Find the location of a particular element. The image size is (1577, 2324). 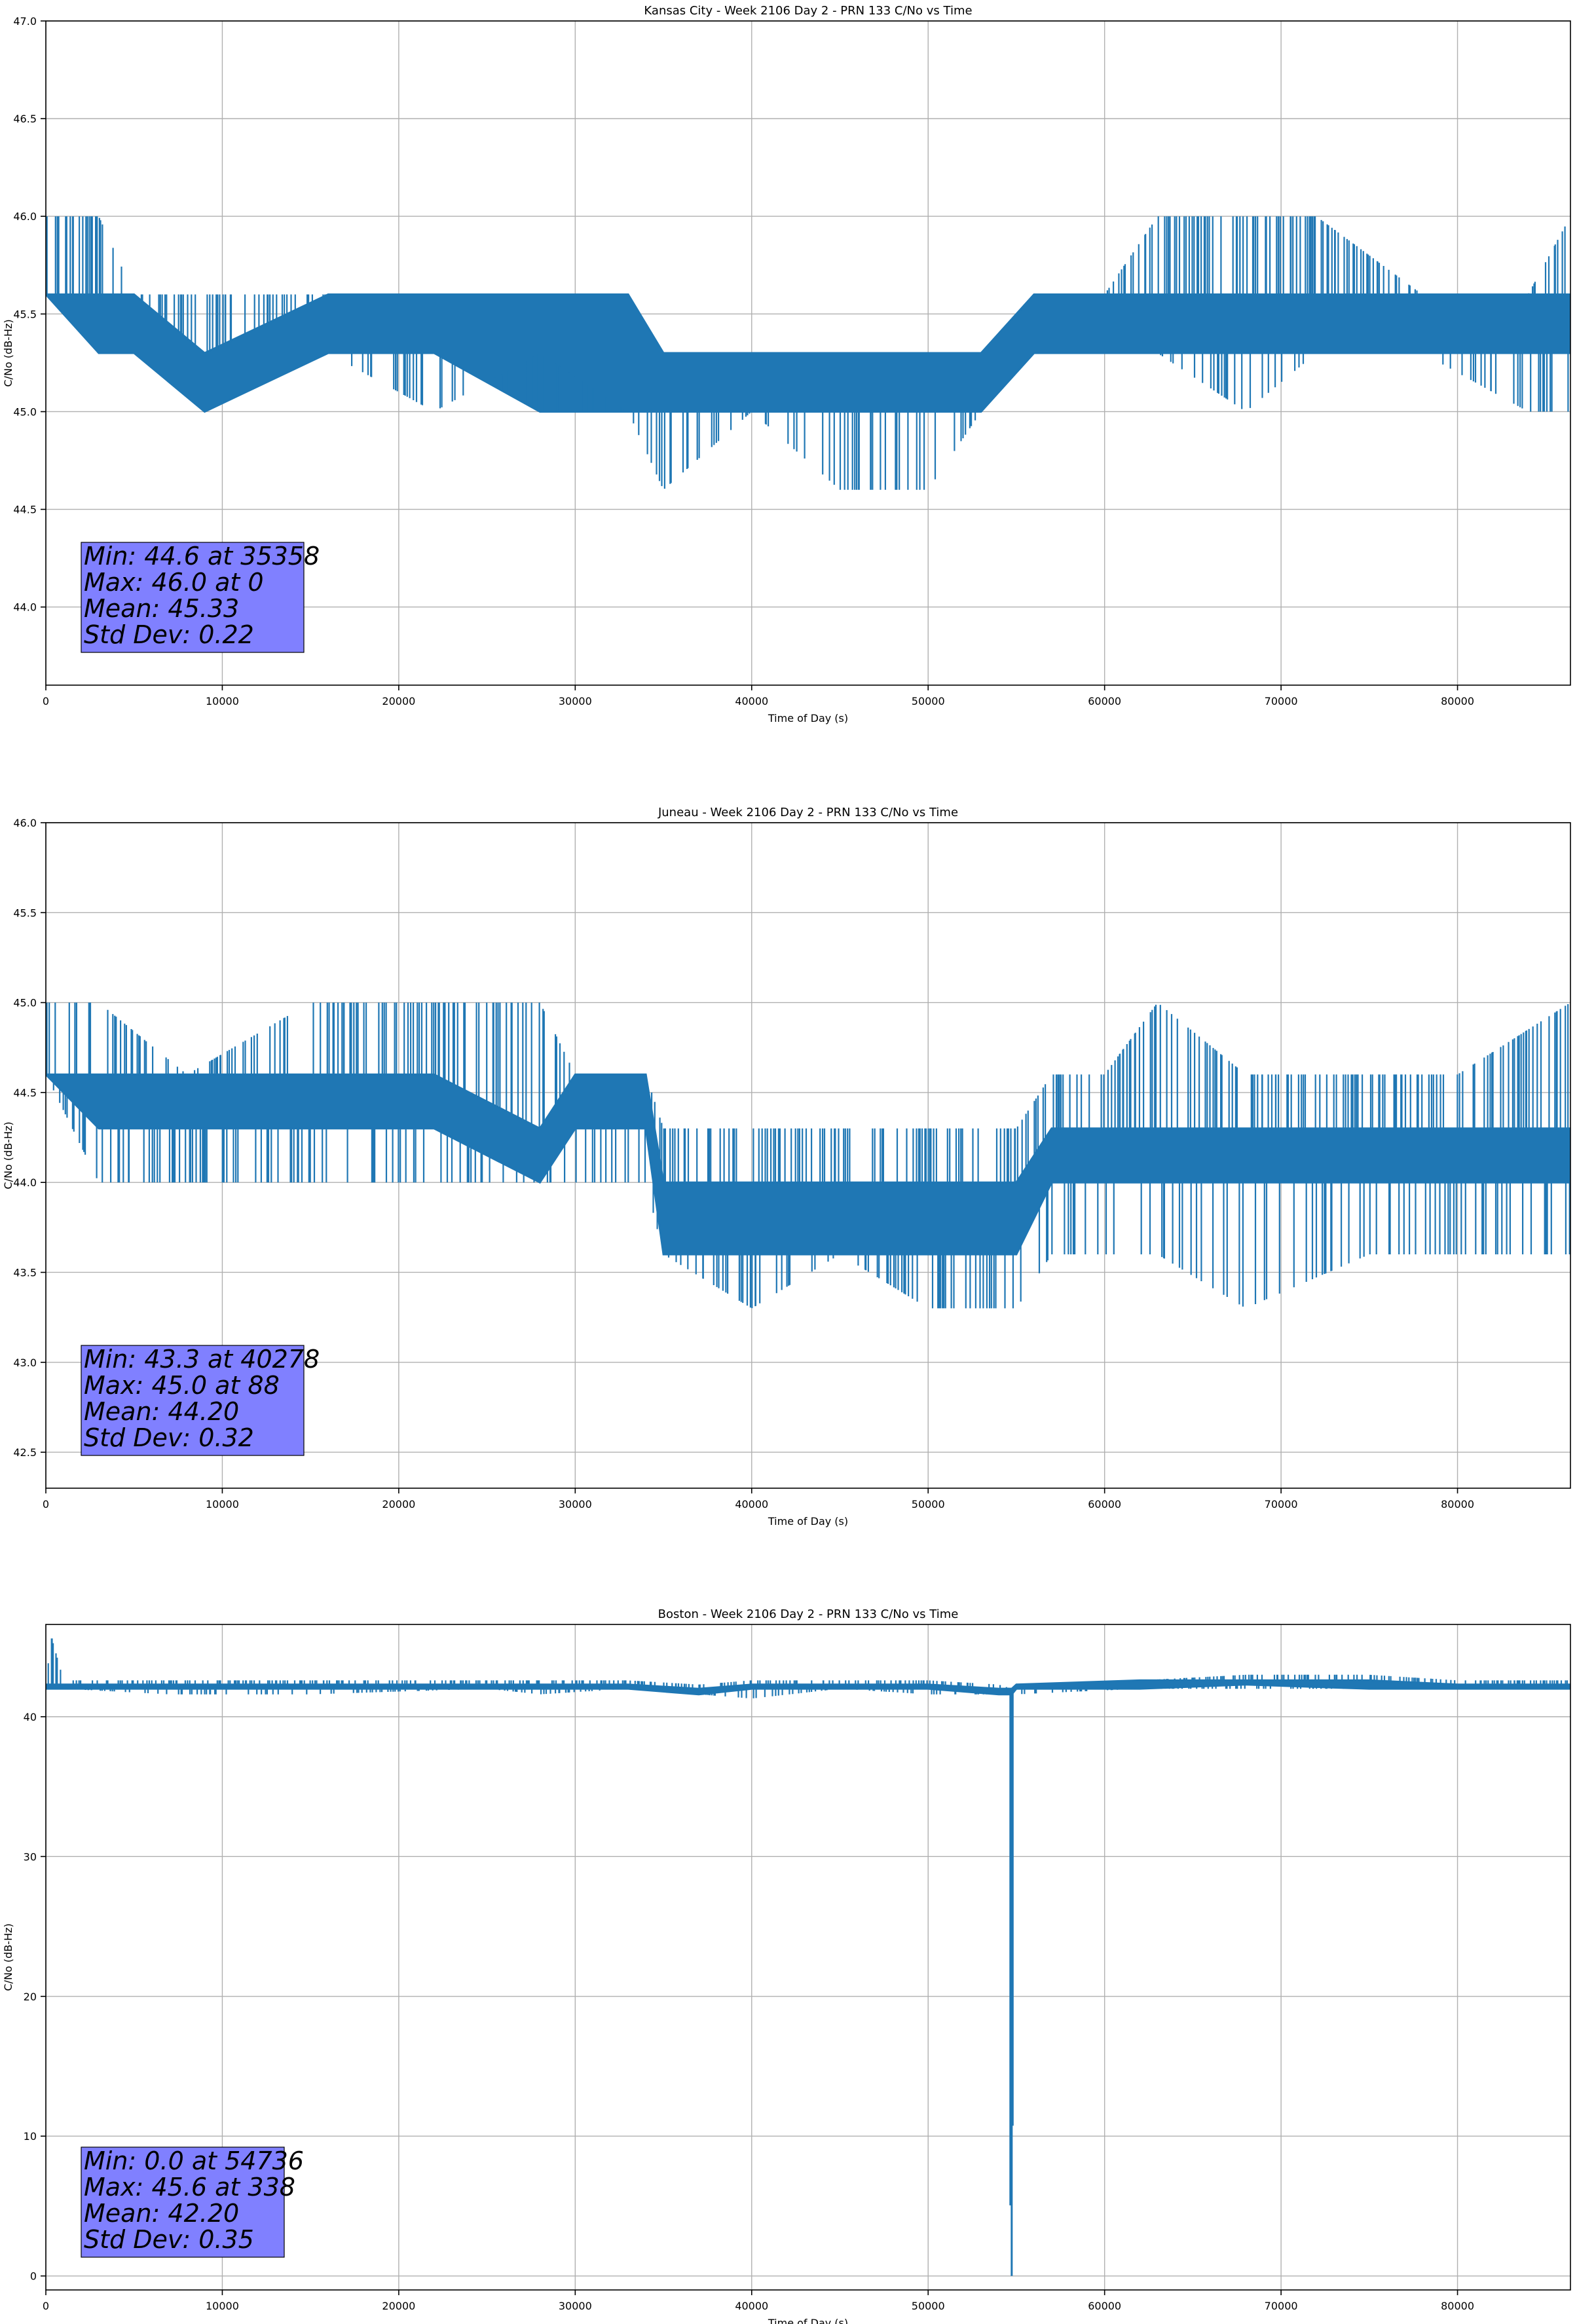

stats-line: Min: 44.6 at 35358 is located at coordinates (202, 556).